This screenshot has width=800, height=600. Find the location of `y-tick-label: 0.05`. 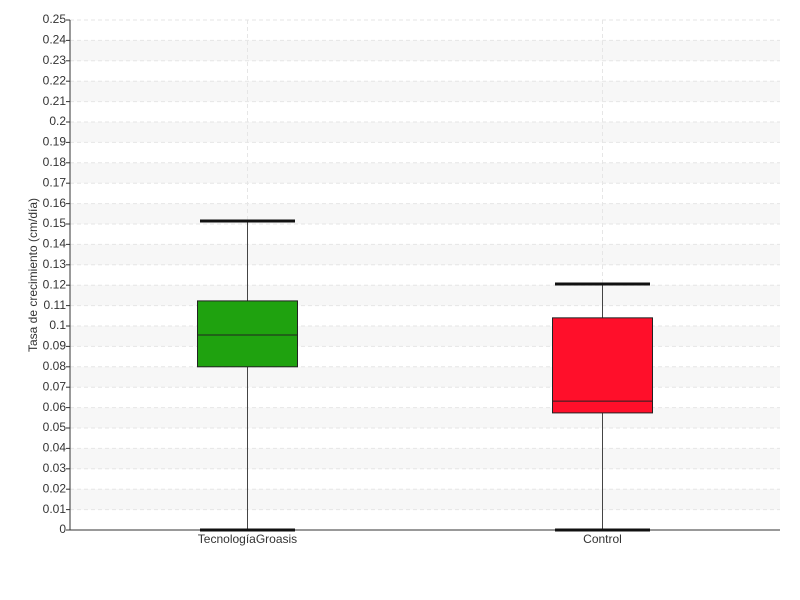

y-tick-label: 0.05 is located at coordinates (55, 427).